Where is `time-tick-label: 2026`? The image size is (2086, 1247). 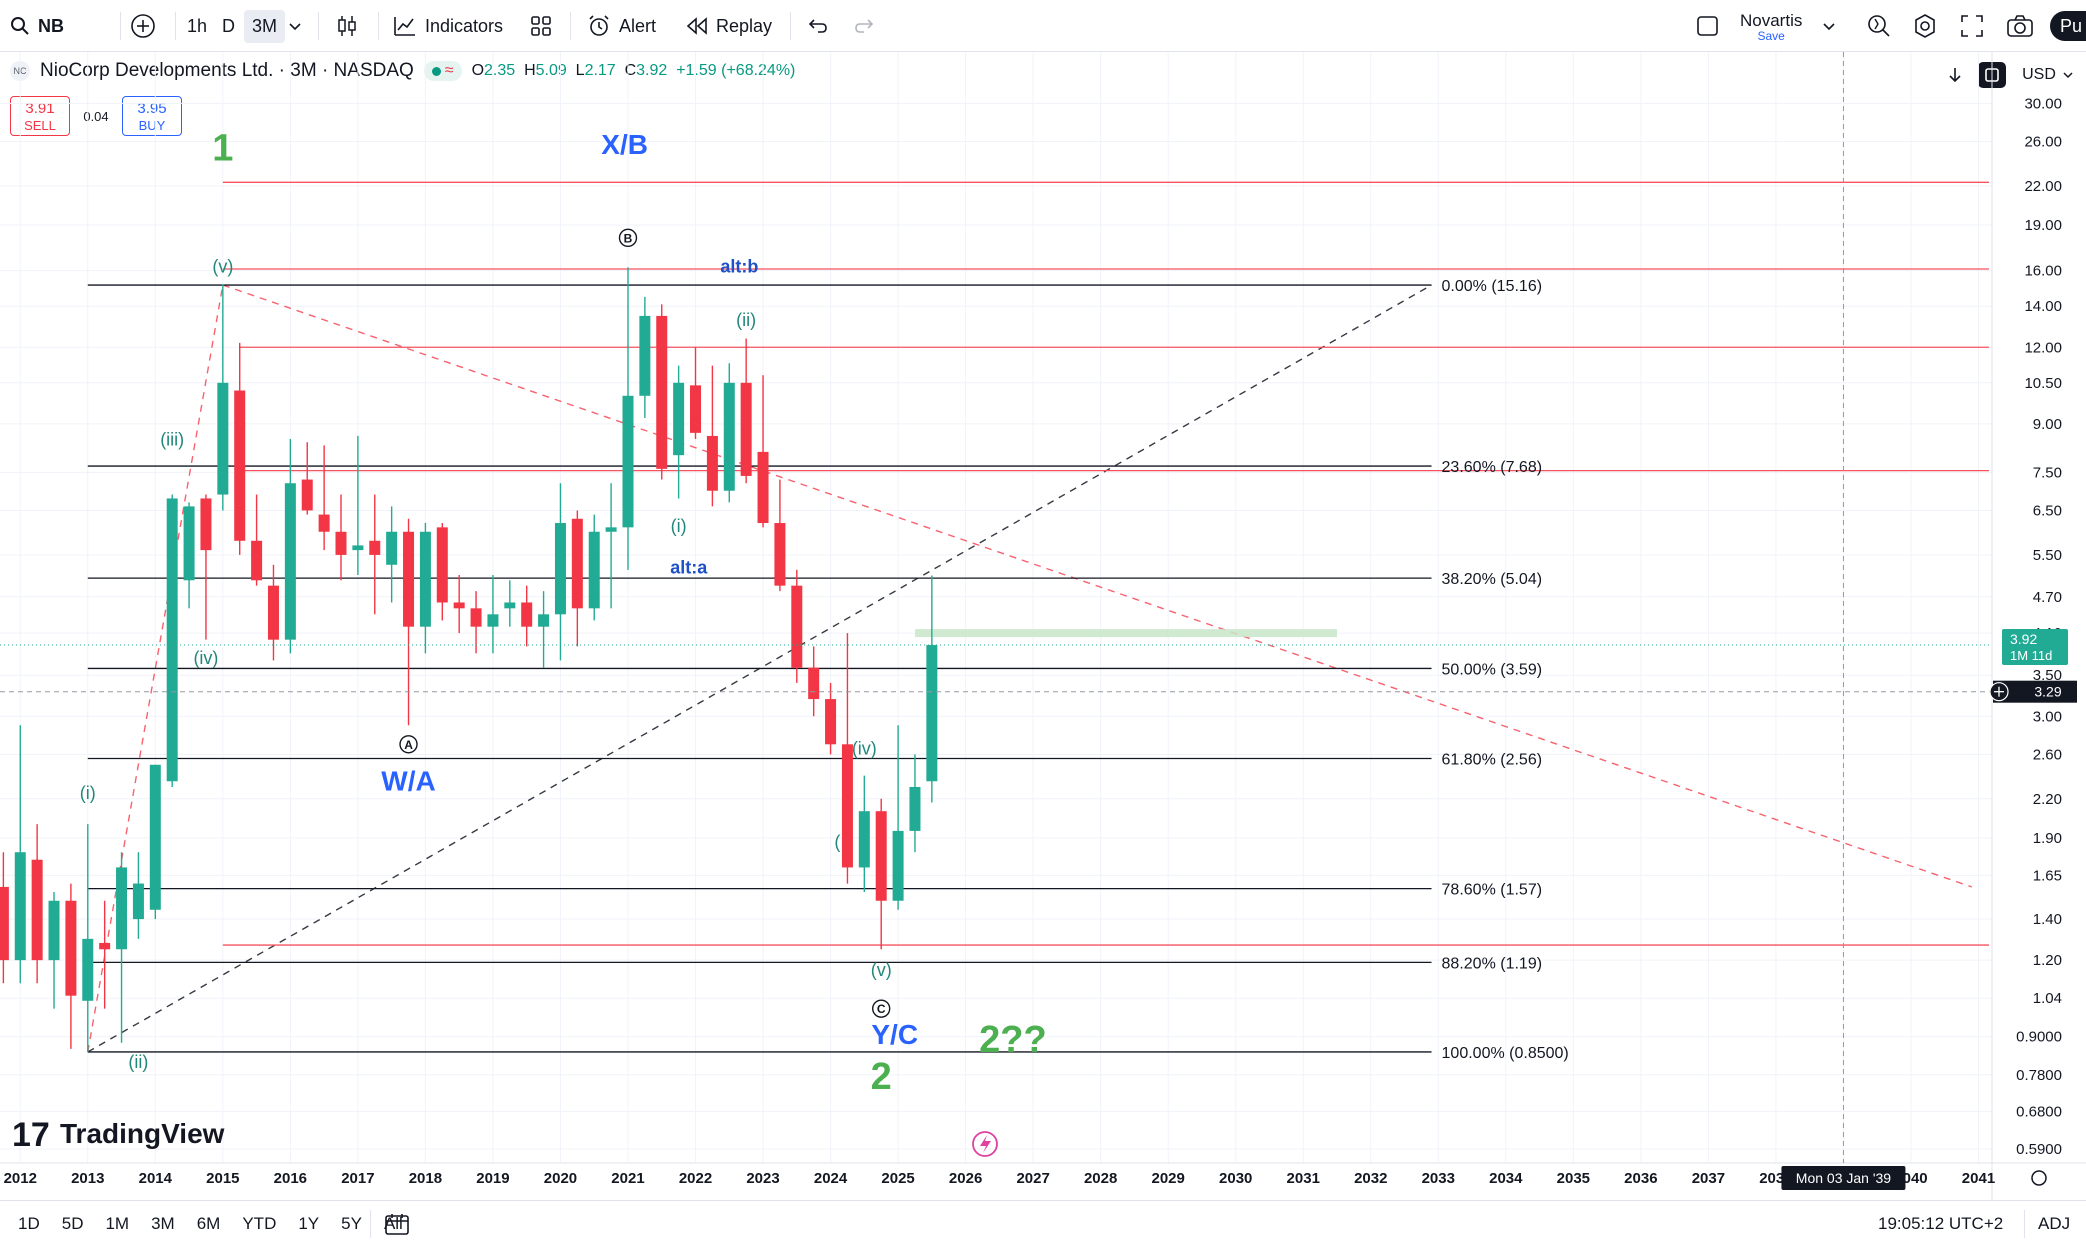 time-tick-label: 2026 is located at coordinates (965, 1178).